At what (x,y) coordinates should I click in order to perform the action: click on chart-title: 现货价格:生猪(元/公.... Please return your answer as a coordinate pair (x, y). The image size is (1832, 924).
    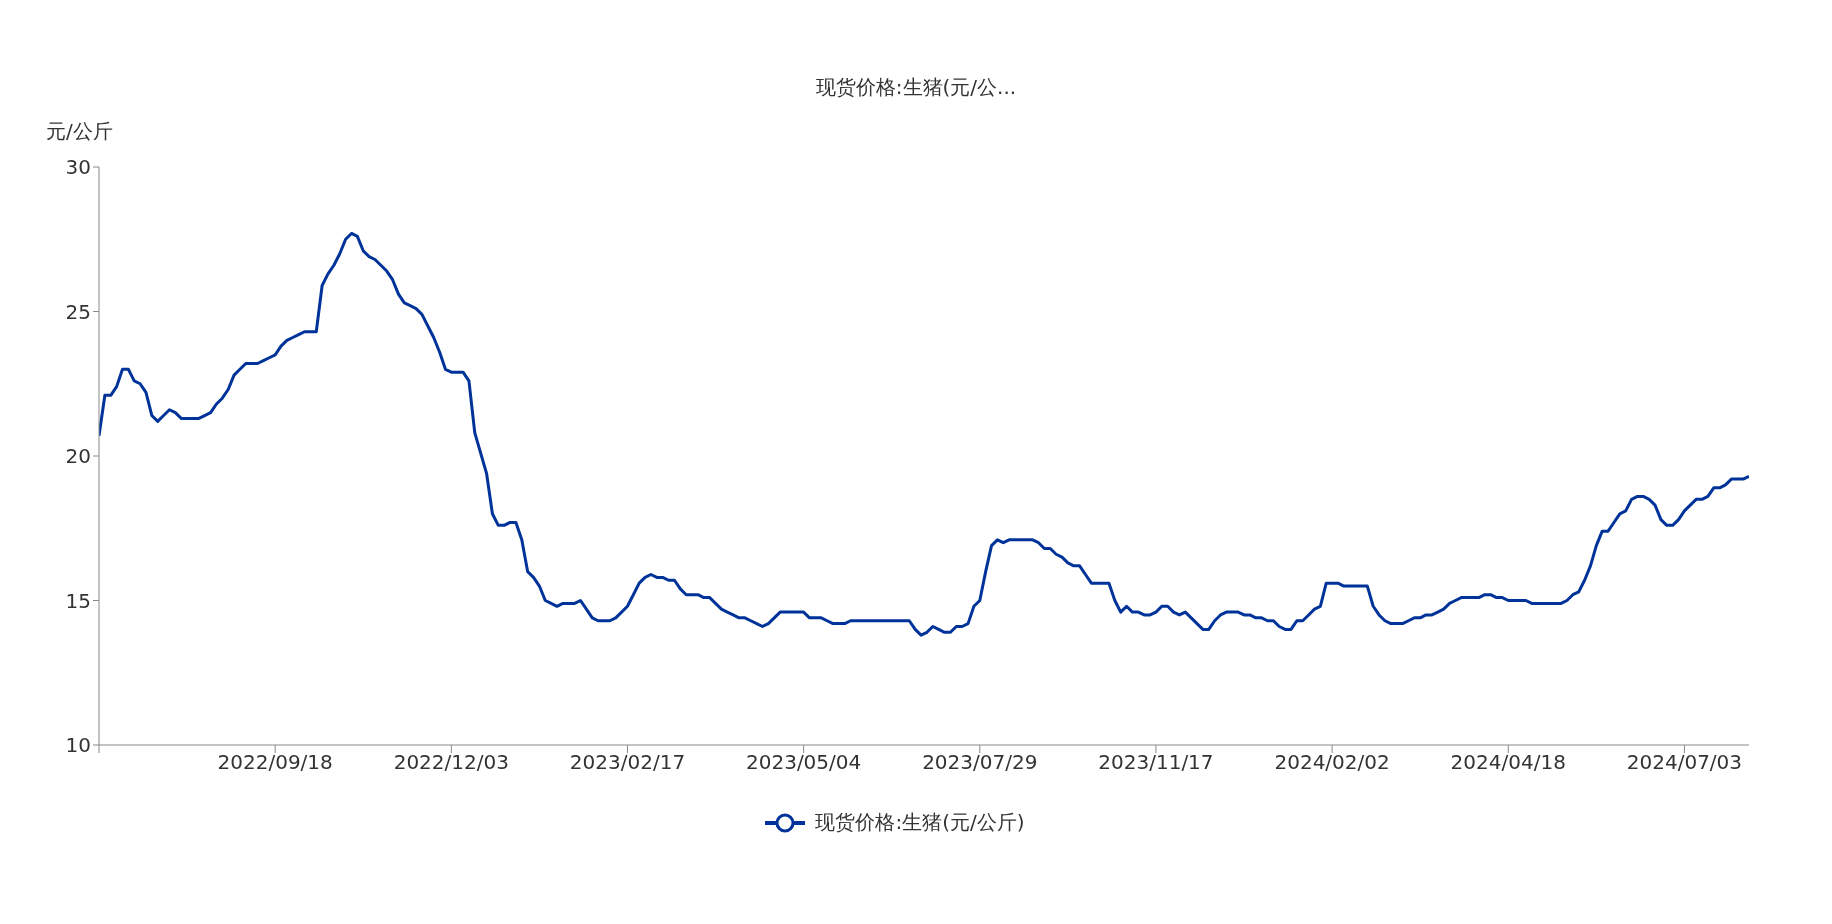
    Looking at the image, I should click on (916, 87).